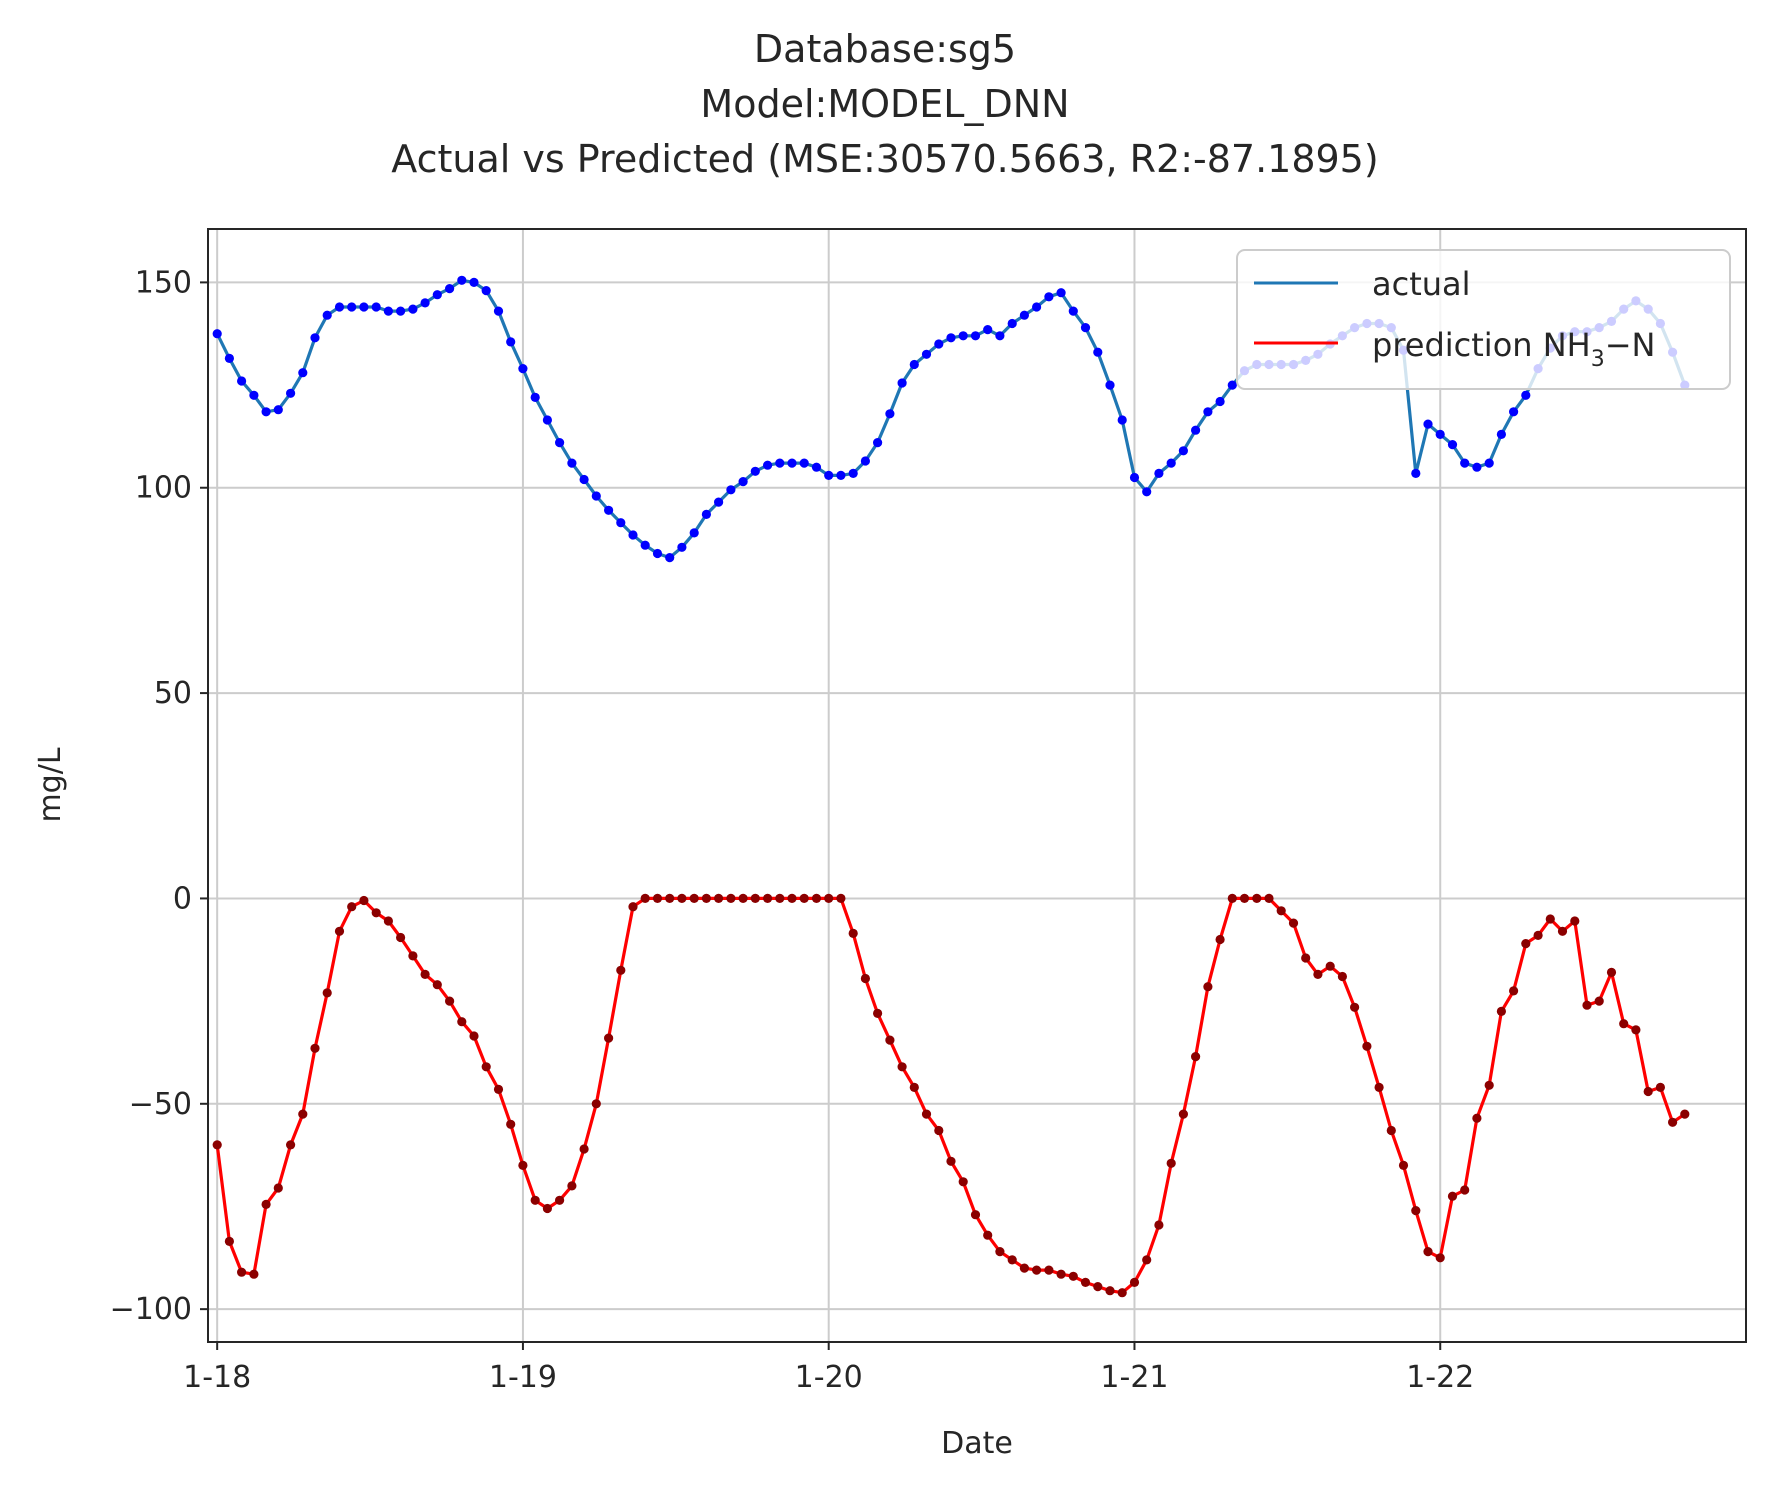  I want to click on legend-label-prediction-part-1: prediction NH, so click(1481, 345).